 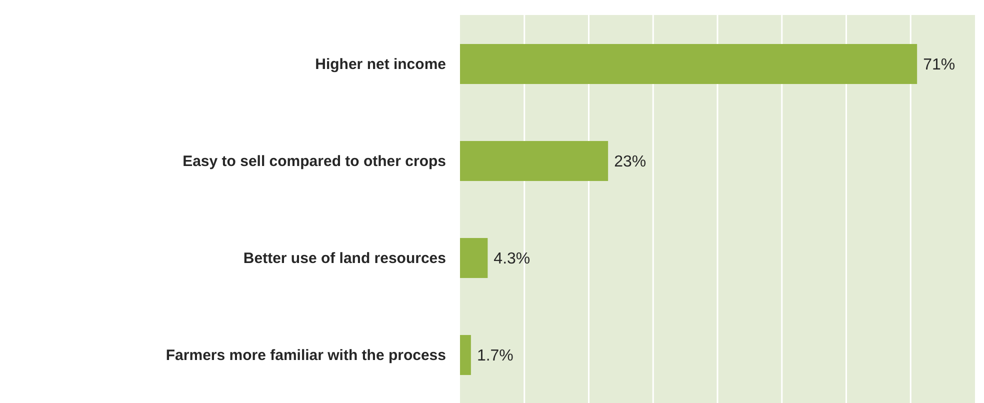 I want to click on y-tick-label: Better use of land resources, so click(x=344, y=258).